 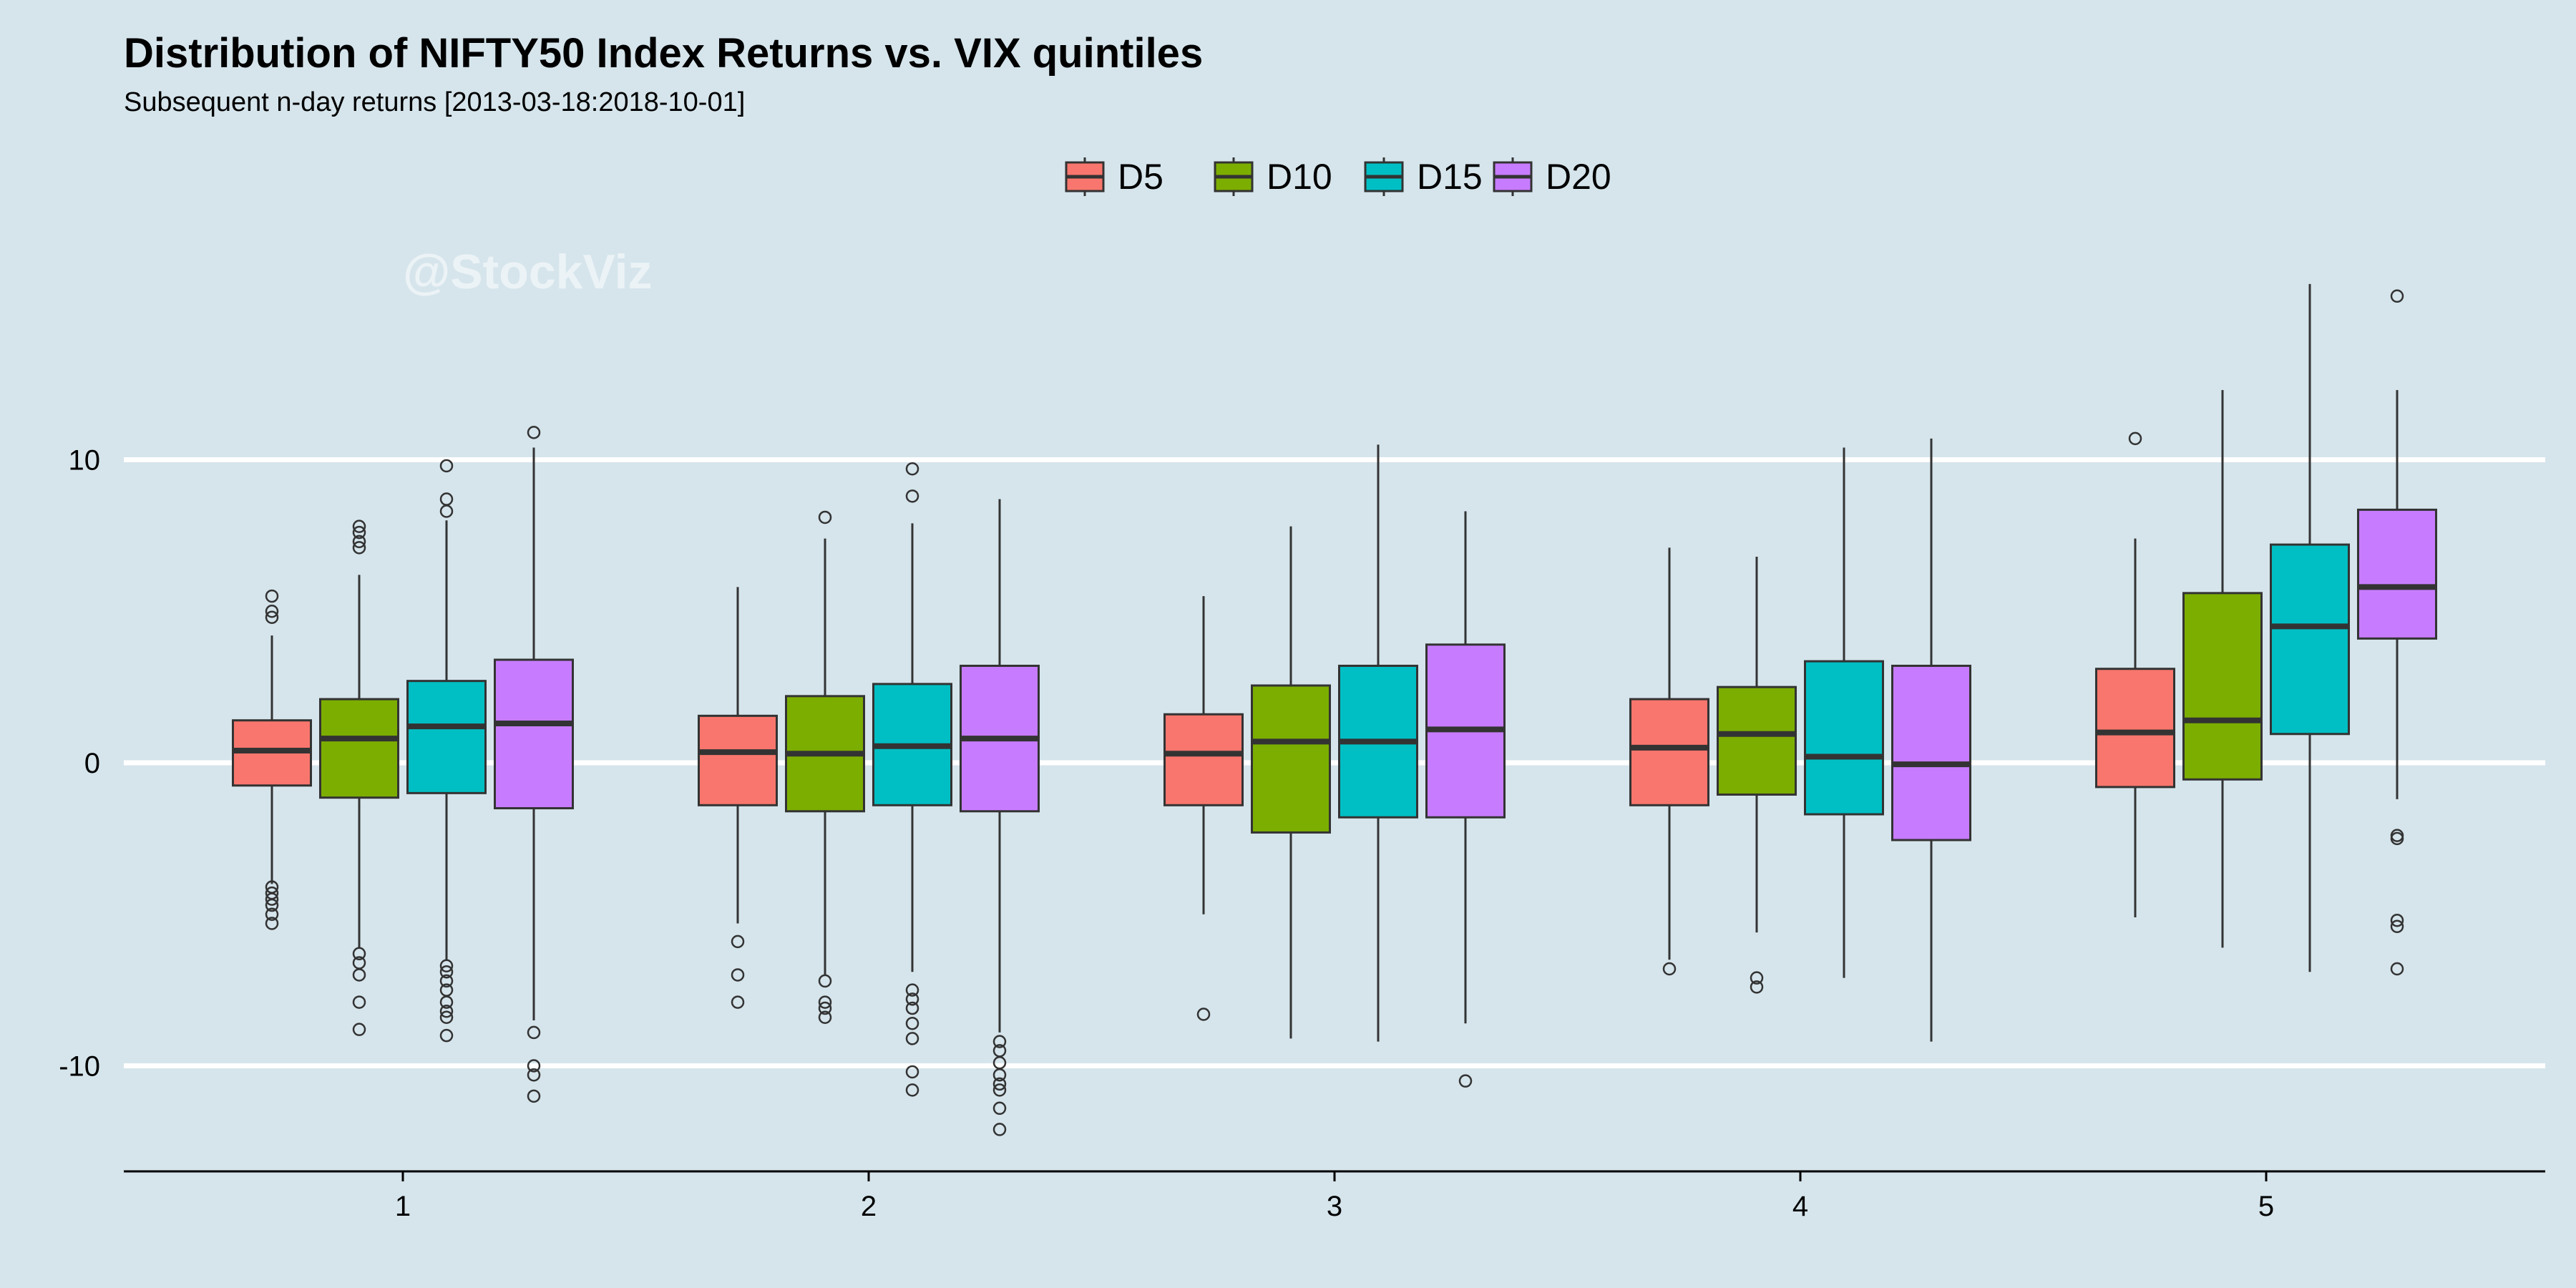 I want to click on legend: D5 D10 D15 D20, so click(x=1338, y=177).